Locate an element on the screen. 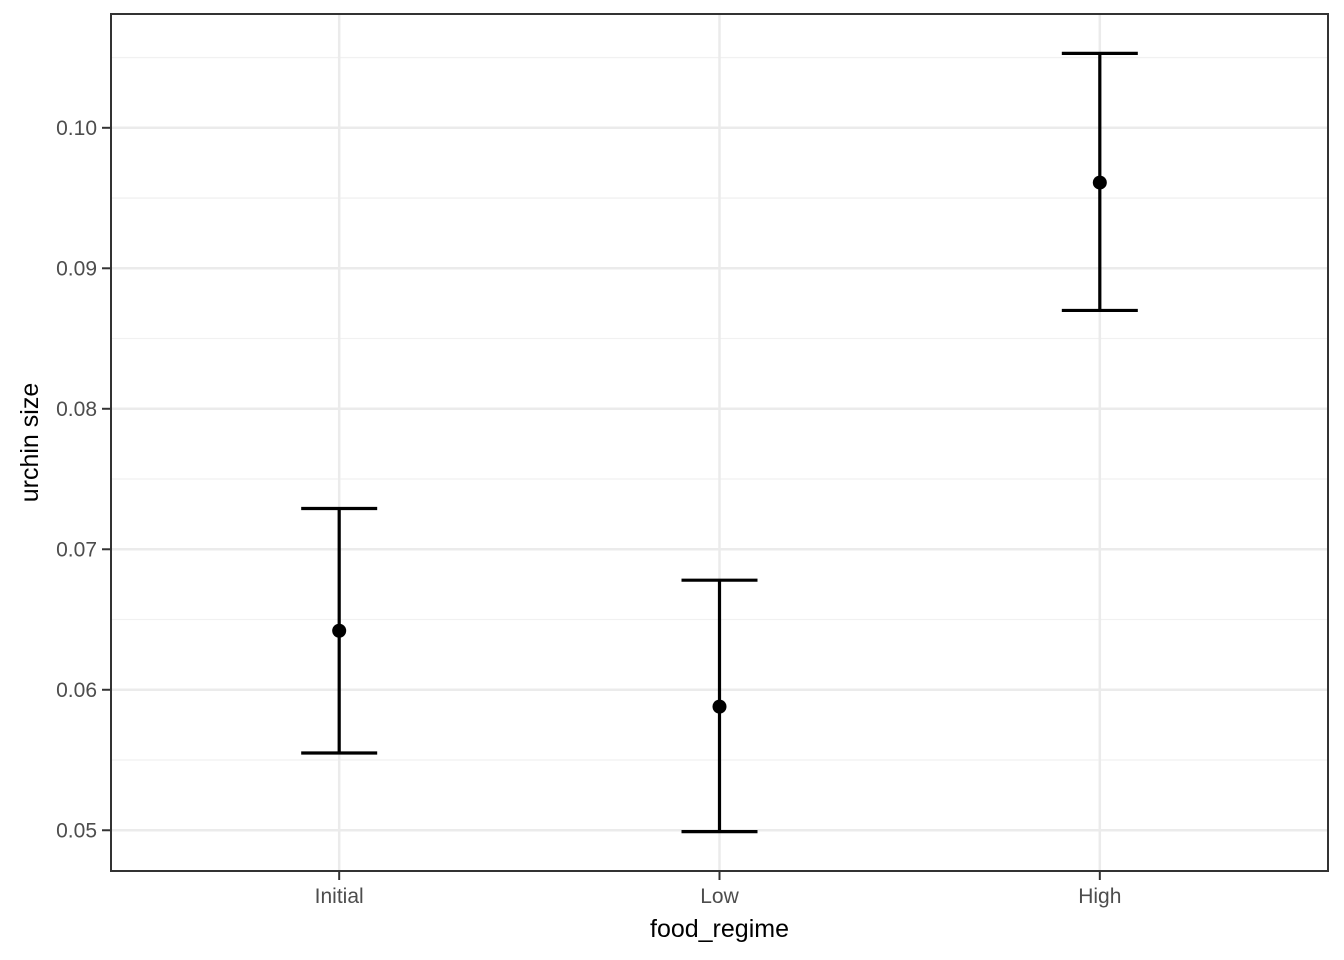 The width and height of the screenshot is (1344, 960). error-bar-group-initial is located at coordinates (339, 630).